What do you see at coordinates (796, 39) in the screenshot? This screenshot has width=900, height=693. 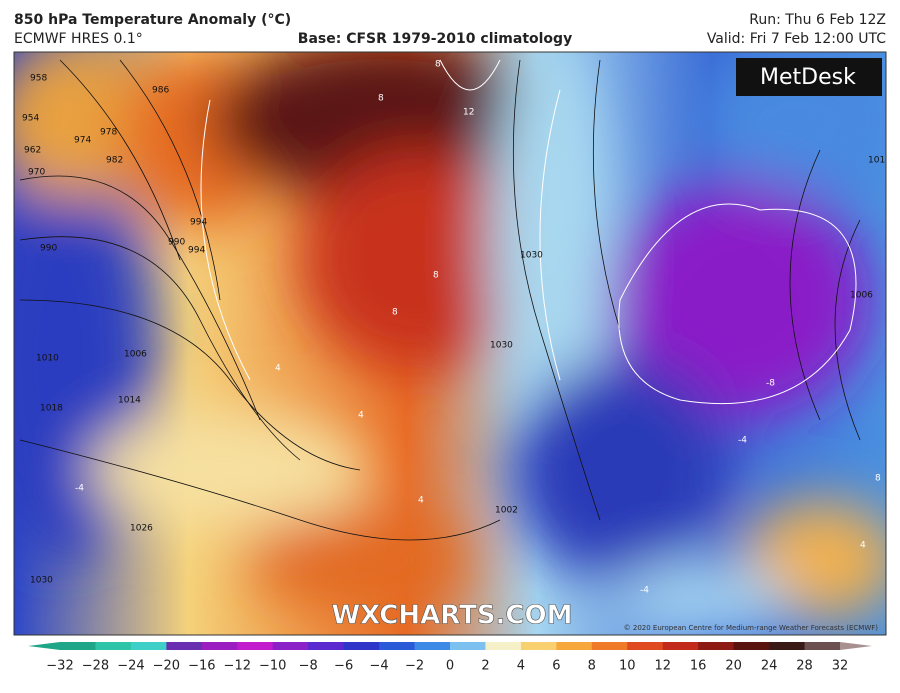 I see `valid: Valid: Fri 7 Feb 12:00 UTC` at bounding box center [796, 39].